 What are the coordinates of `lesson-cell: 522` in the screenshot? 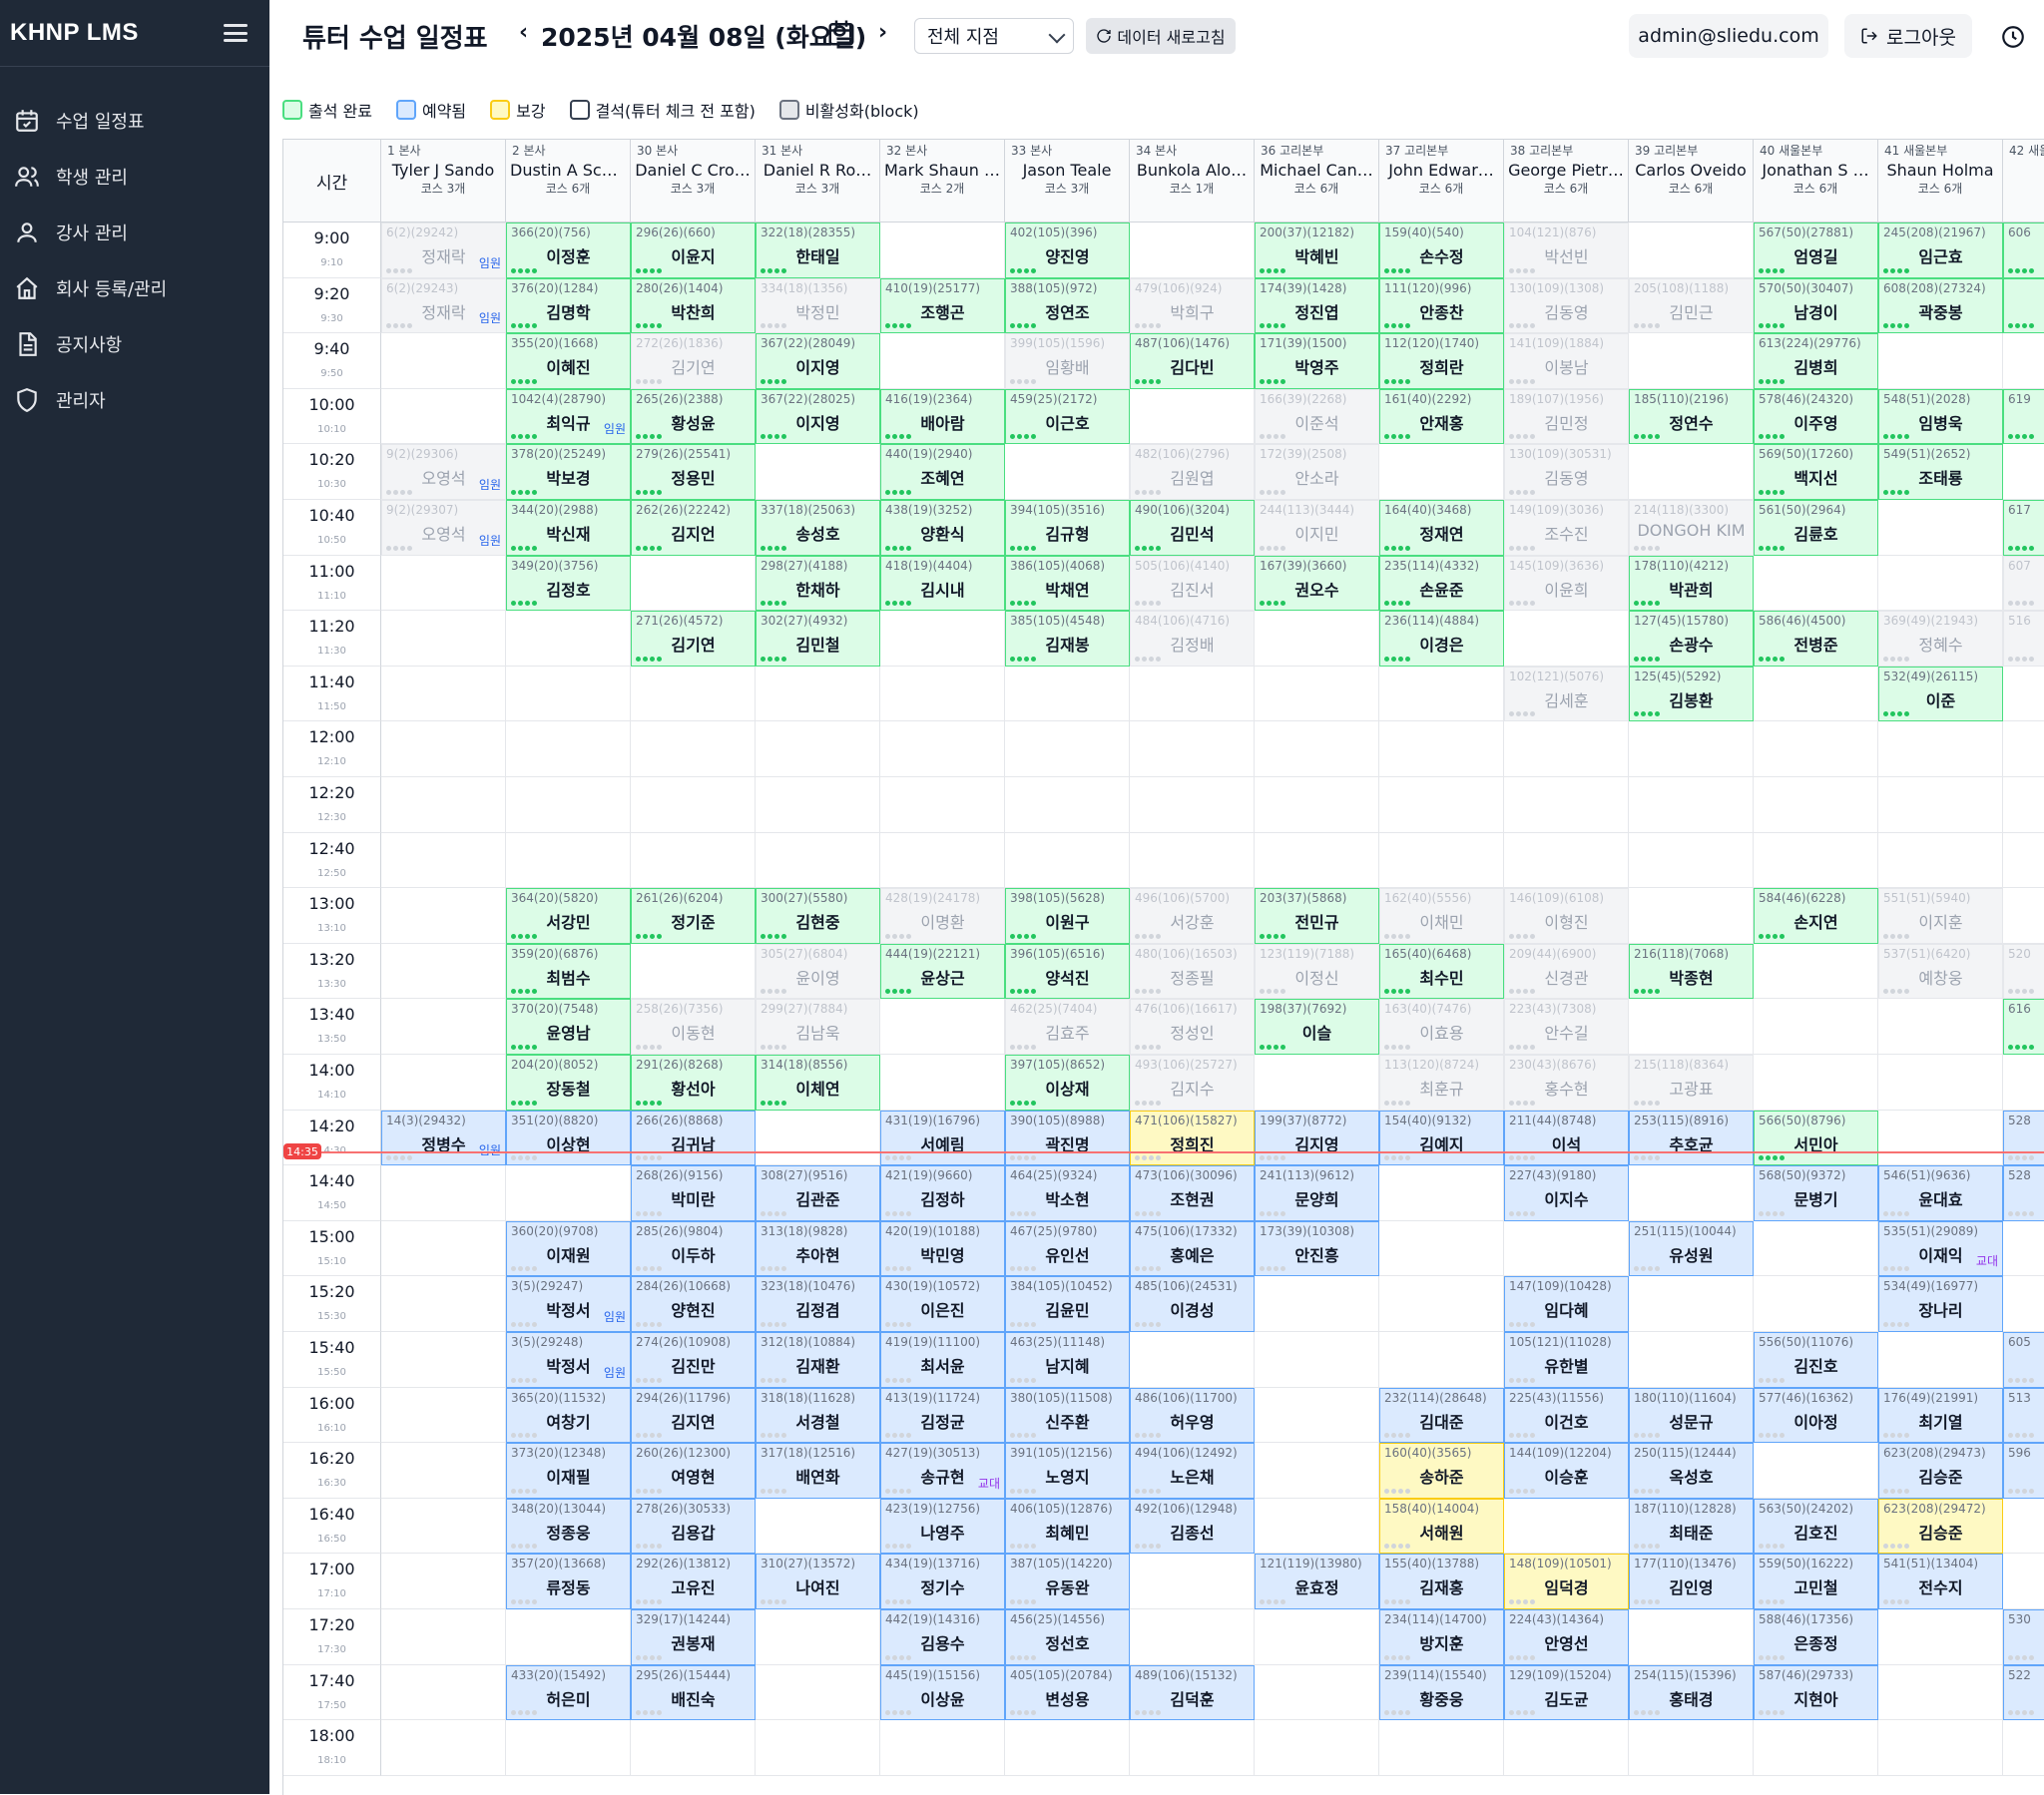 It's located at (2023, 1692).